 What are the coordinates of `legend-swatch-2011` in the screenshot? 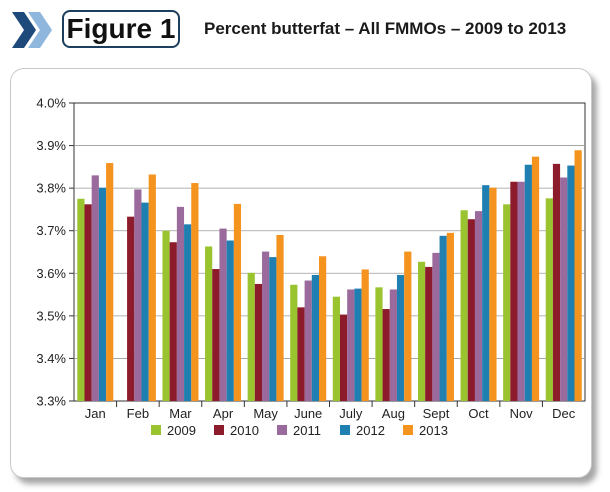 It's located at (282, 430).